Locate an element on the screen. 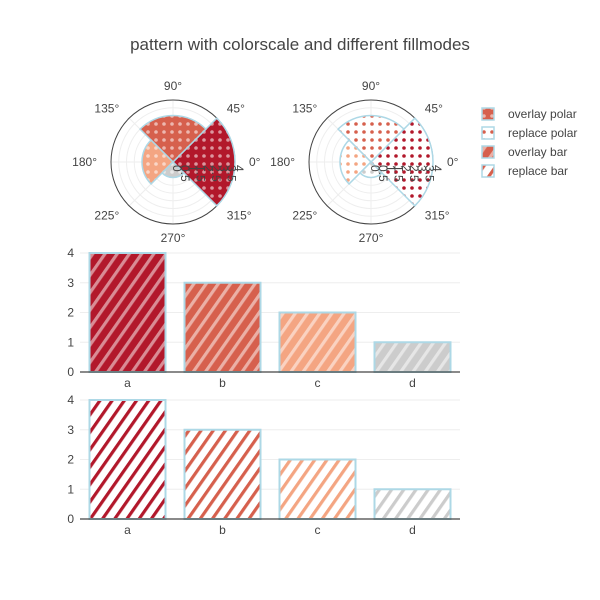 This screenshot has width=600, height=600. legend-label: overlay polar is located at coordinates (542, 114).